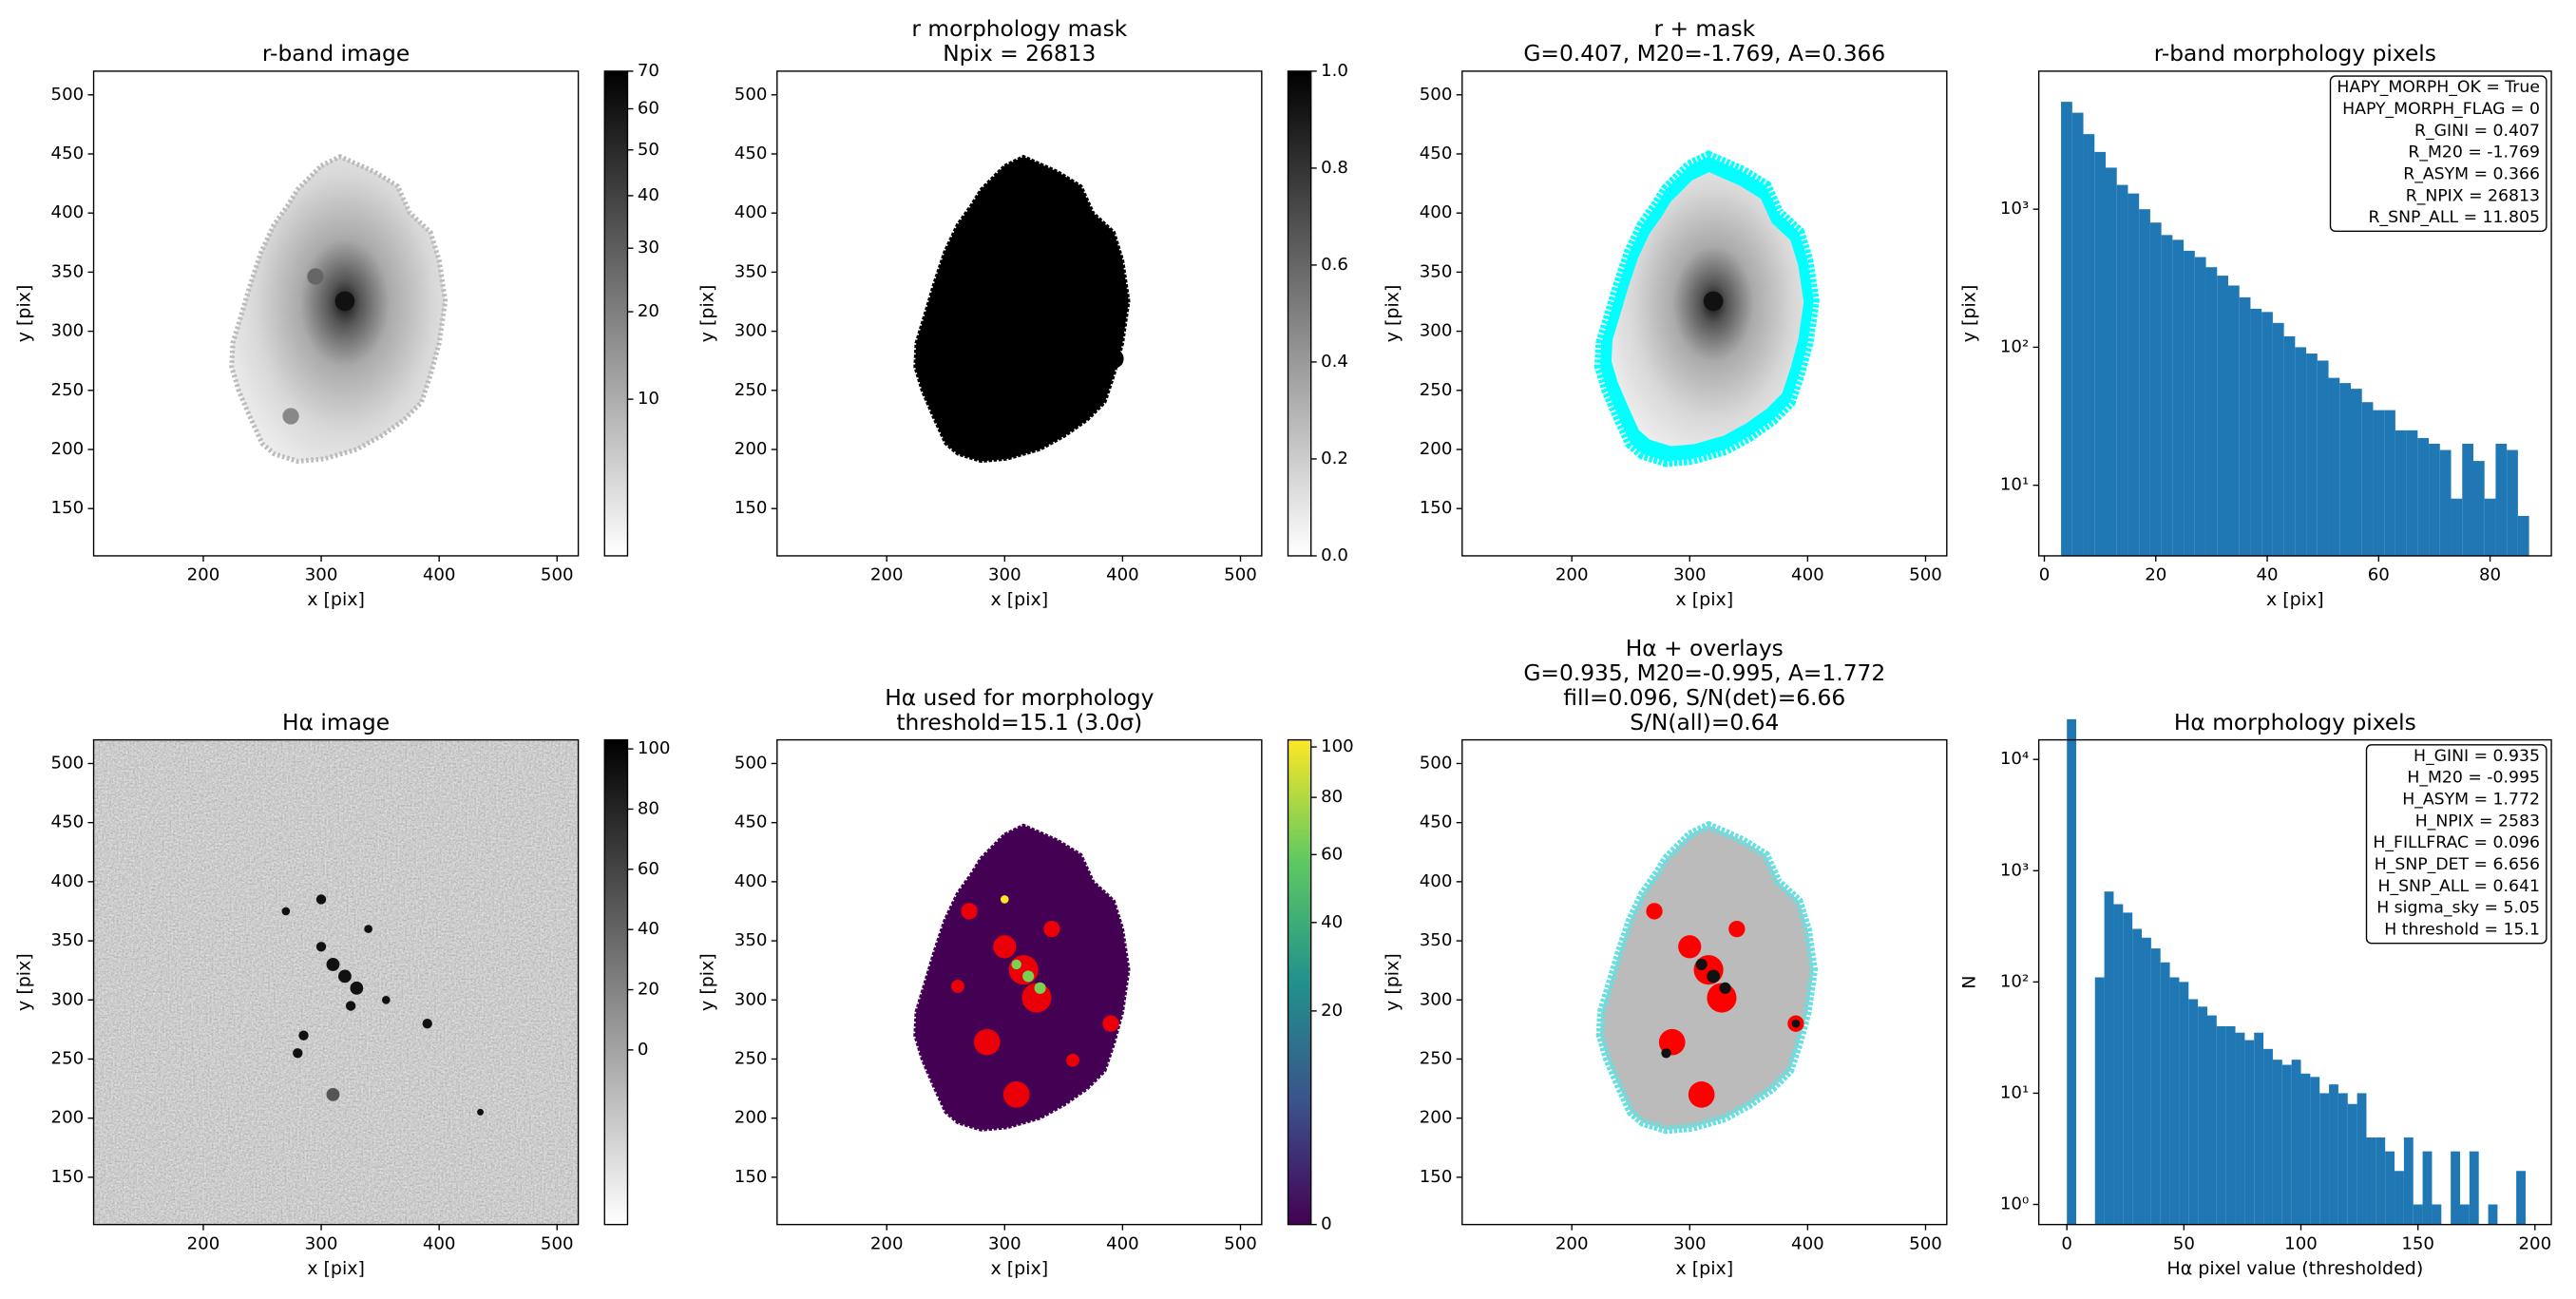 This screenshot has height=1299, width=2576. What do you see at coordinates (1022, 309) in the screenshot?
I see `mask-image` at bounding box center [1022, 309].